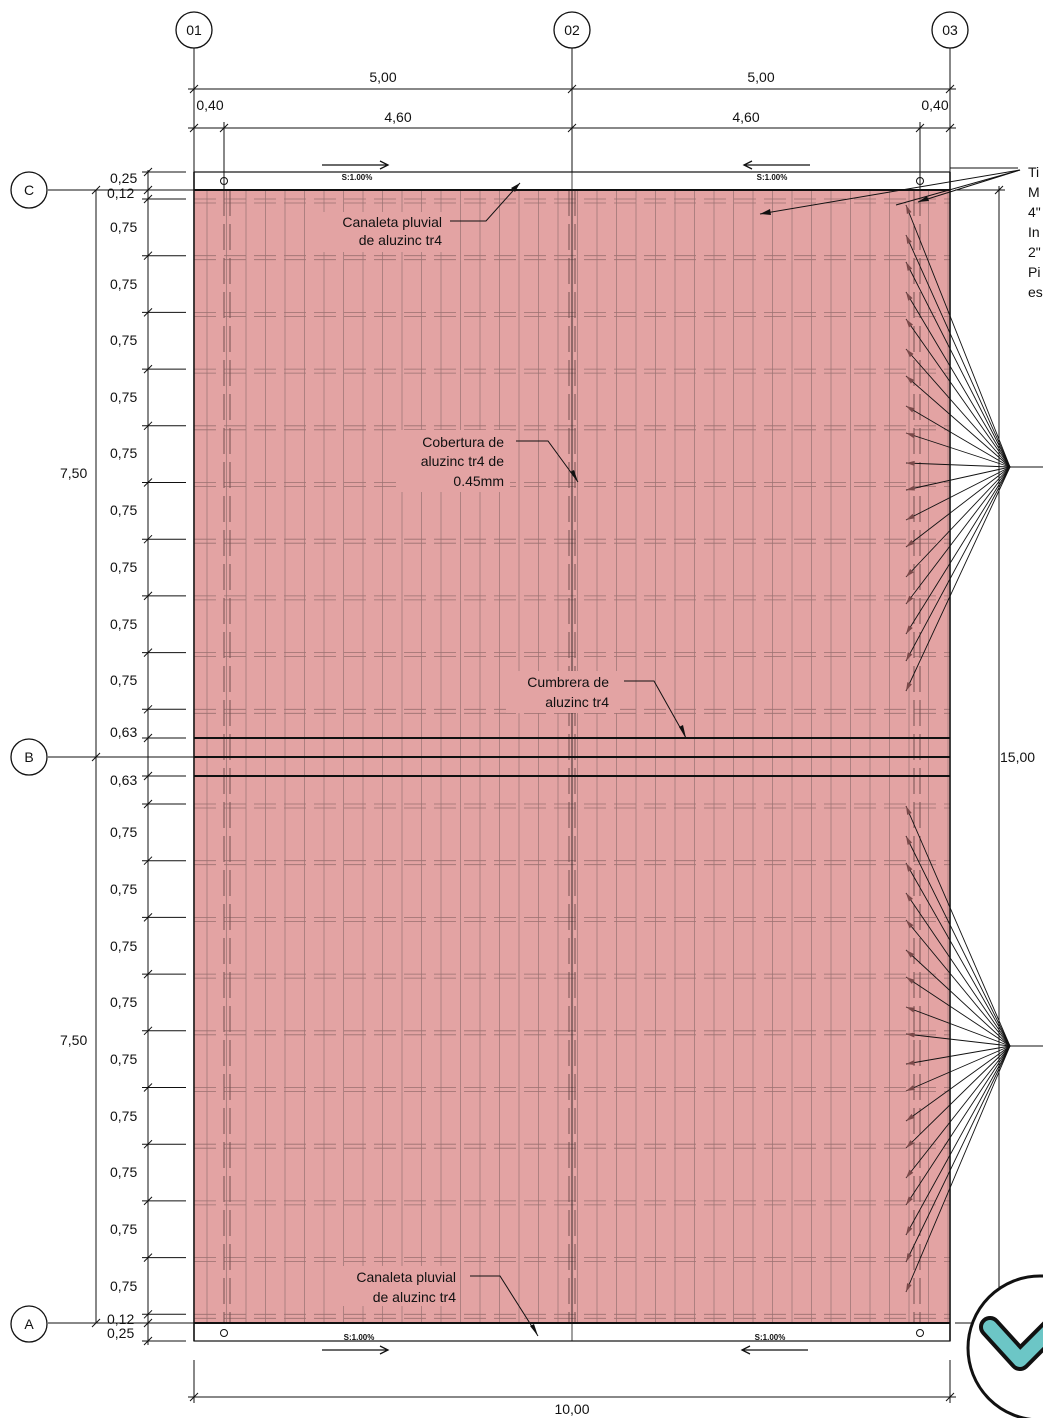  I want to click on drain-hole, so click(224, 1333).